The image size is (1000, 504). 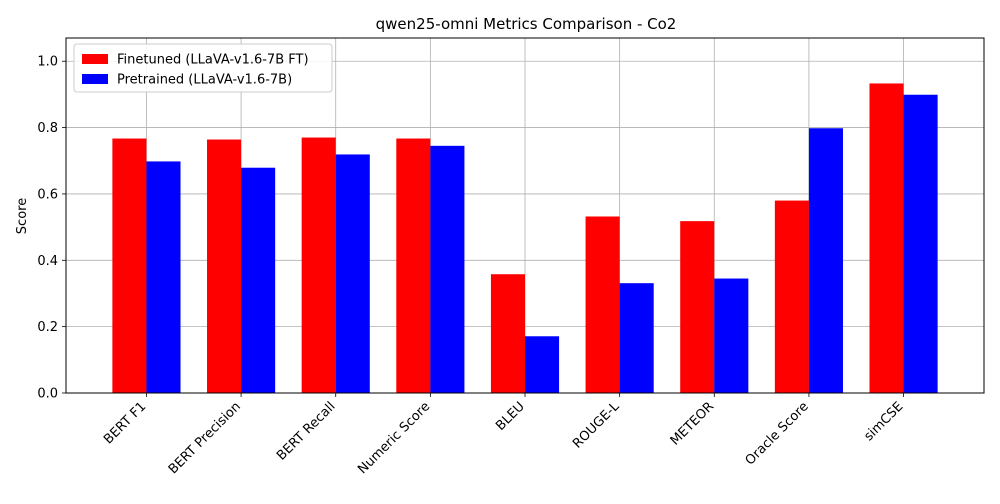 What do you see at coordinates (47, 62) in the screenshot?
I see `y-tick-label: 1.0` at bounding box center [47, 62].